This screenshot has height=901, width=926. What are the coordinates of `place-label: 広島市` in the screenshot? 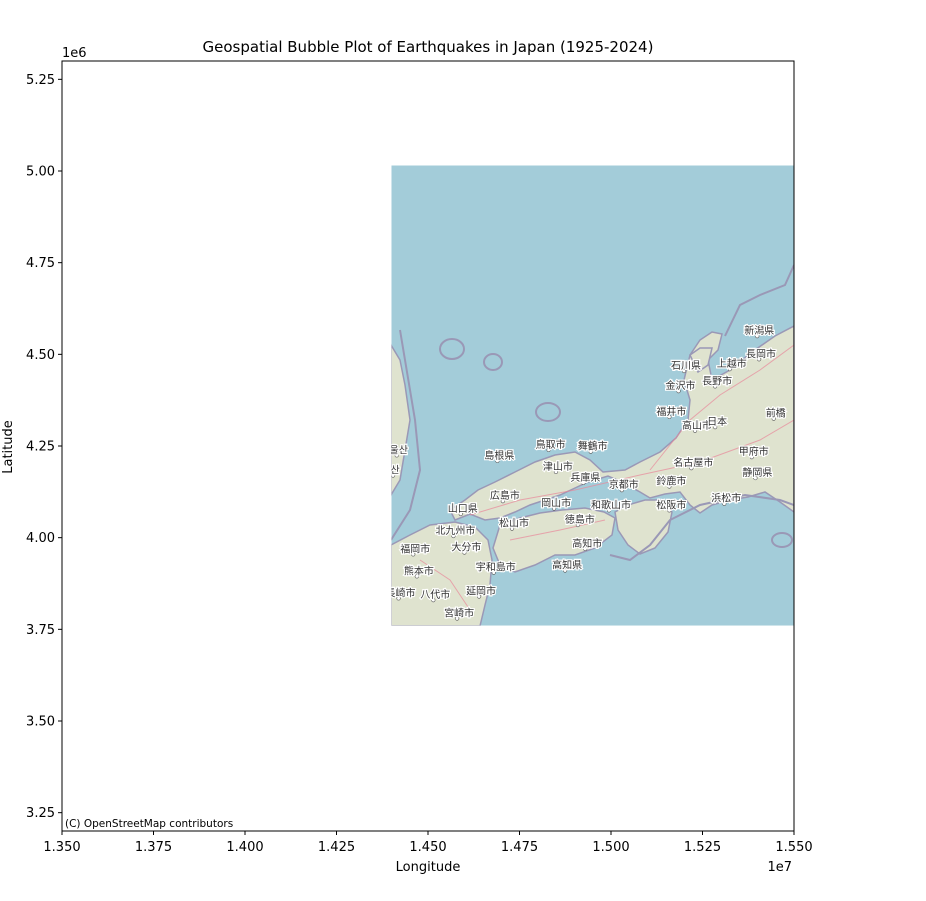 It's located at (505, 495).